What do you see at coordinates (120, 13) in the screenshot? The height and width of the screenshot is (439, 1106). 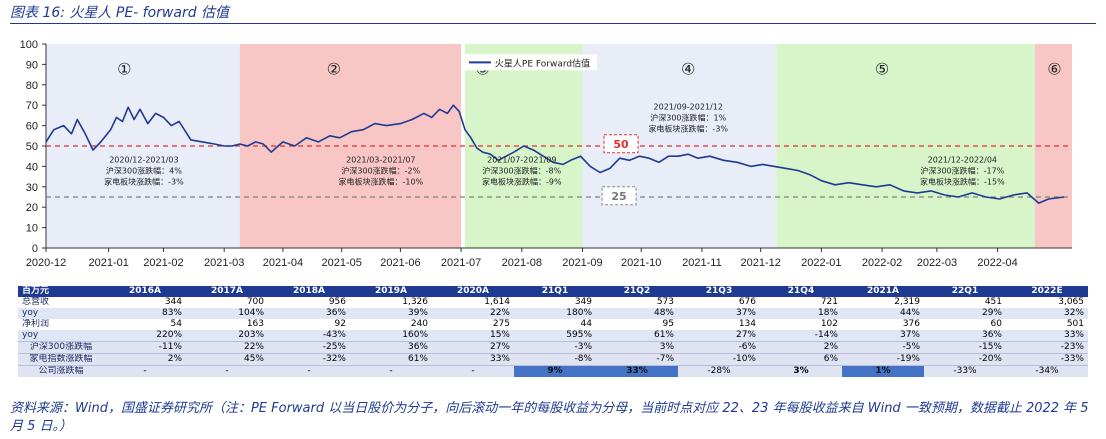 I see `figure-title: 图表 16: 火星人 PE- forward 估值` at bounding box center [120, 13].